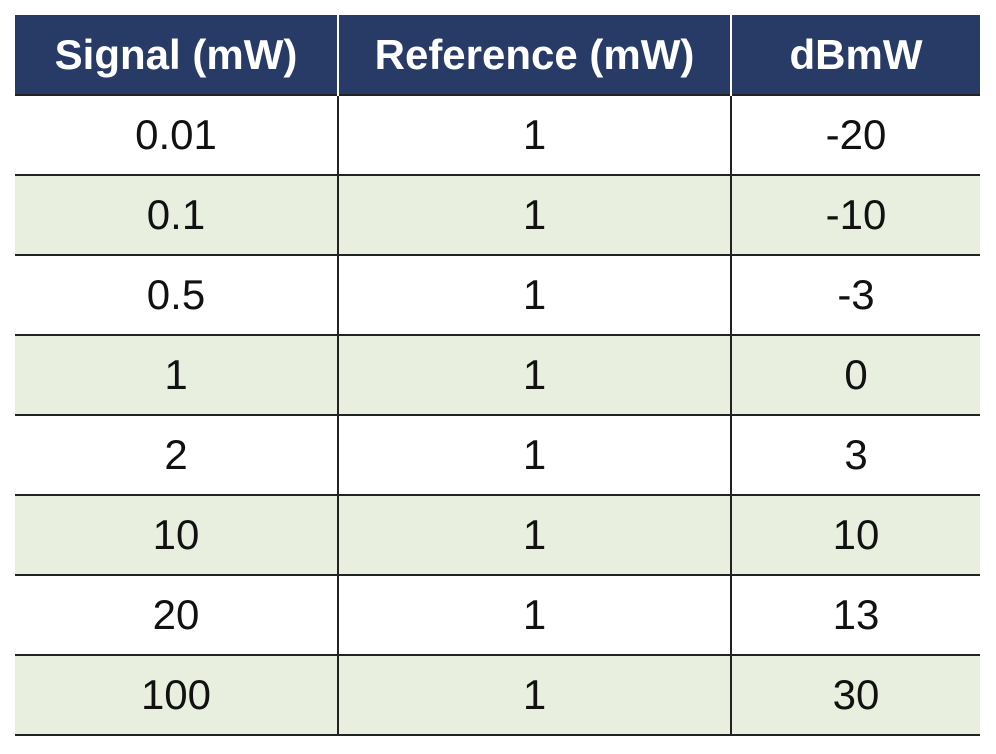 This screenshot has height=754, width=996. What do you see at coordinates (855, 695) in the screenshot?
I see `table-cell: 30` at bounding box center [855, 695].